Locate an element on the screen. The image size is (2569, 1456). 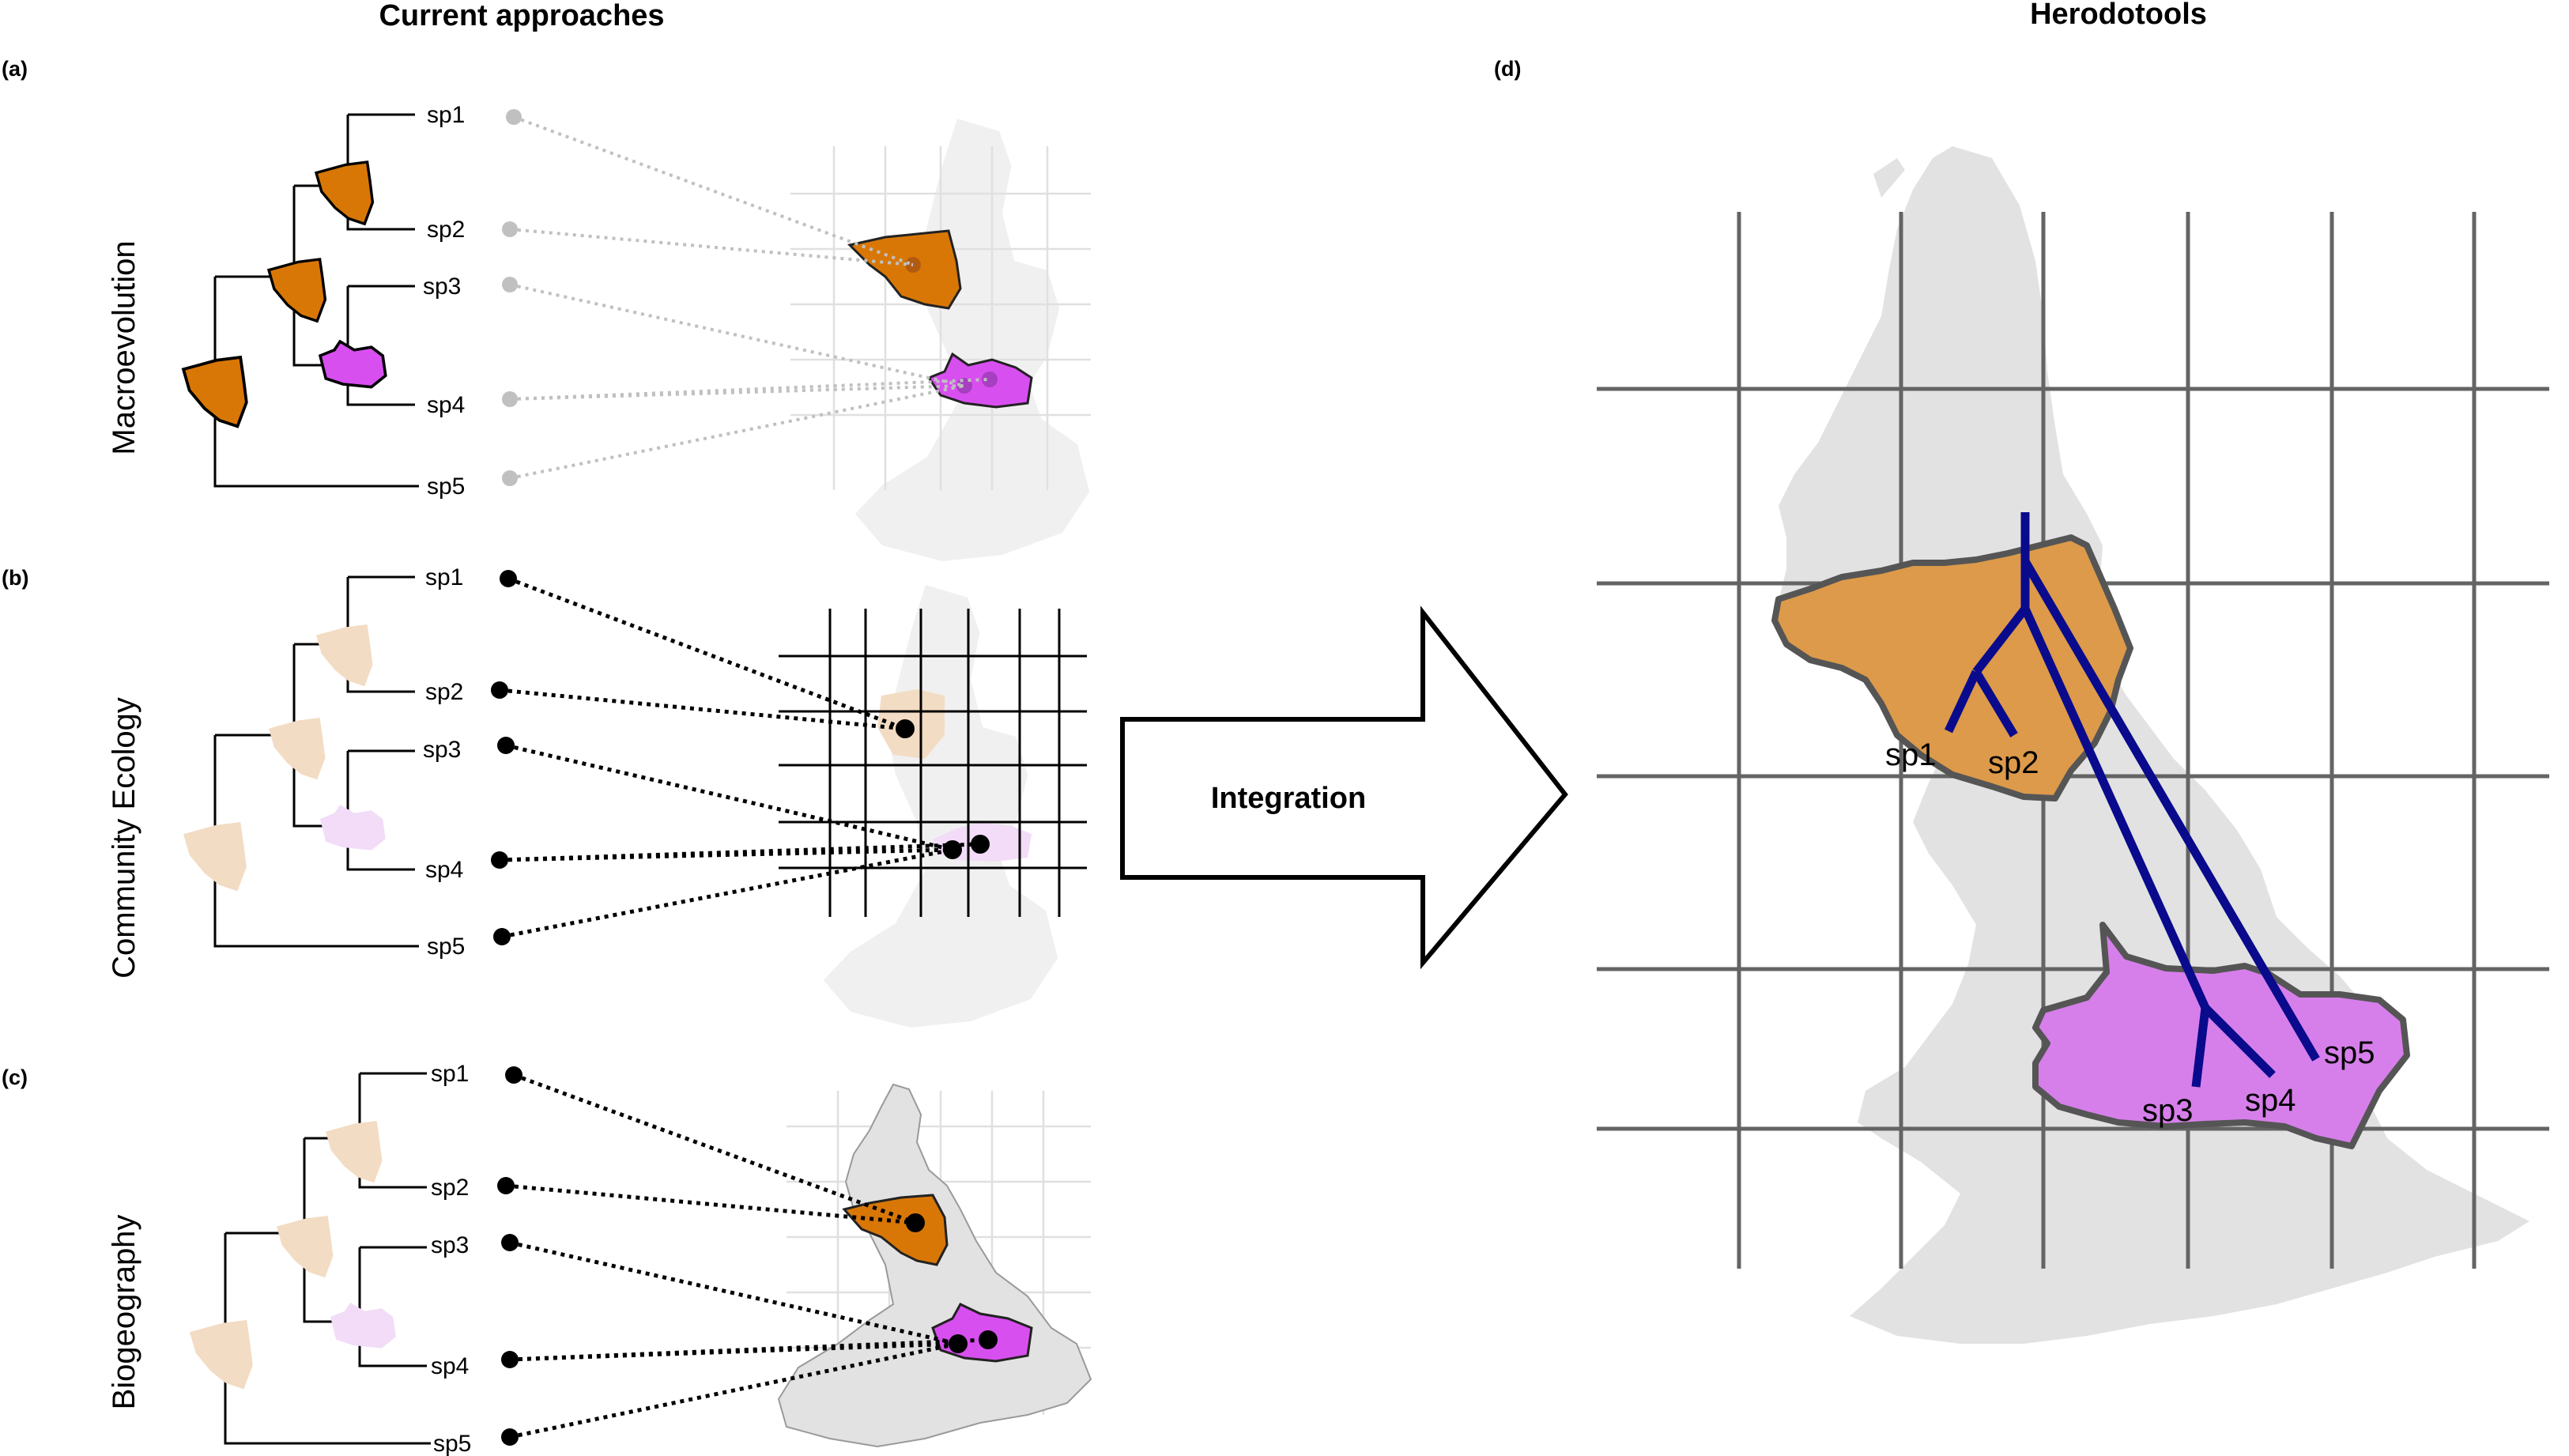
orange-range-a is located at coordinates (904, 269).